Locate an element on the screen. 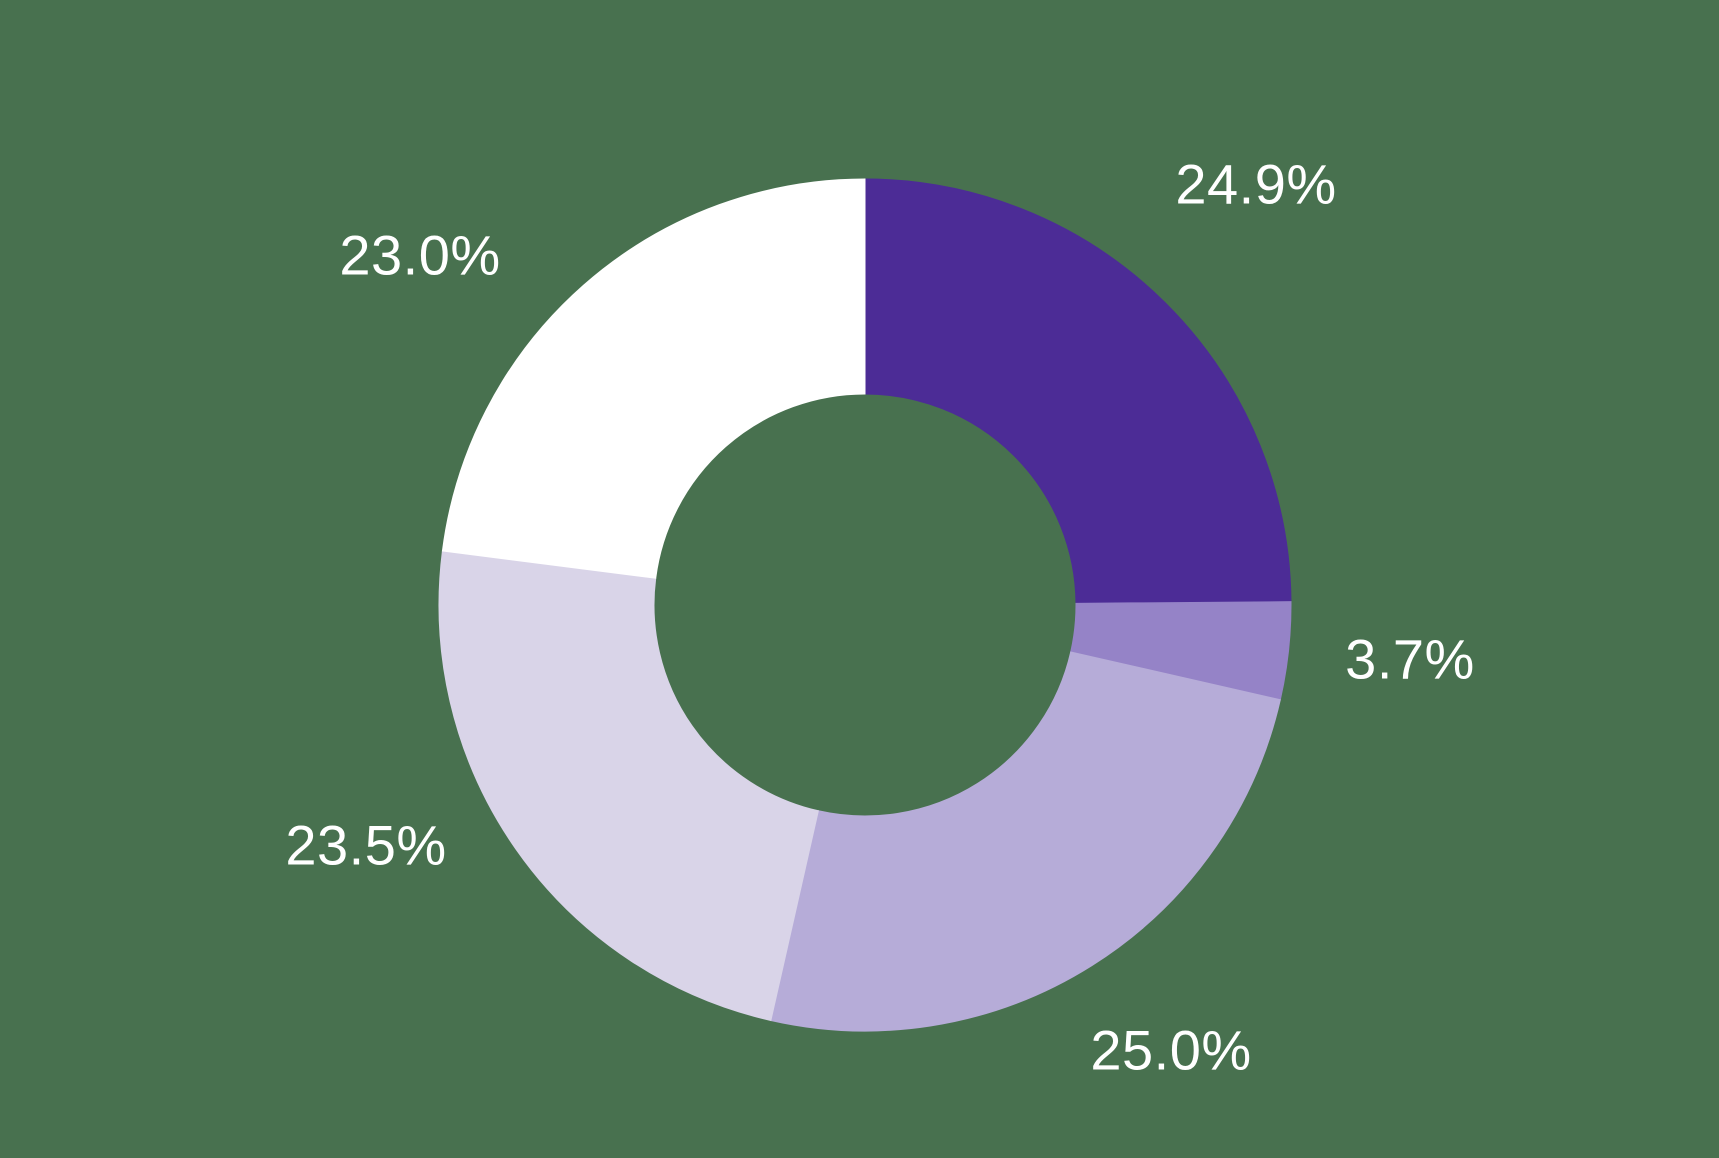  slice-label-1: 24.9% is located at coordinates (1256, 184).